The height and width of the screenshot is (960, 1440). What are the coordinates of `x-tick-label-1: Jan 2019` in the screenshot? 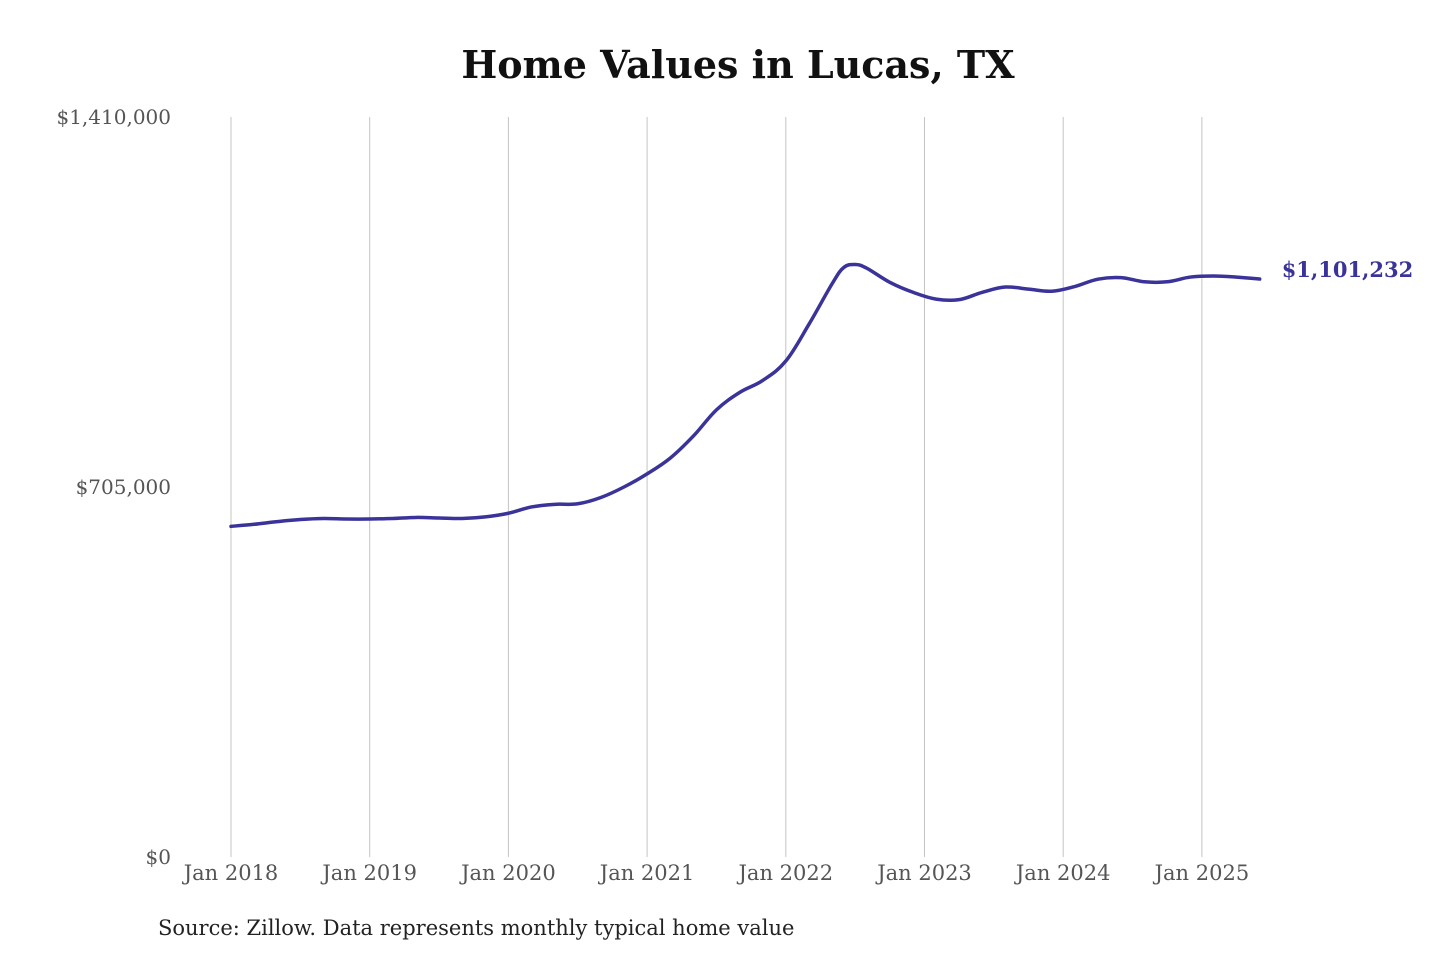 It's located at (368, 873).